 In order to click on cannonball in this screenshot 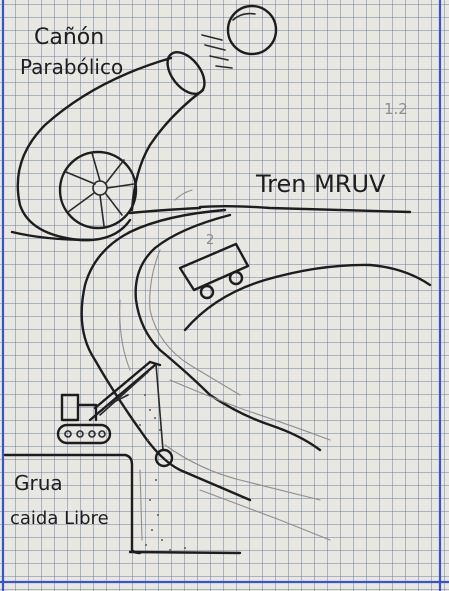, I will do `click(239, 36)`.